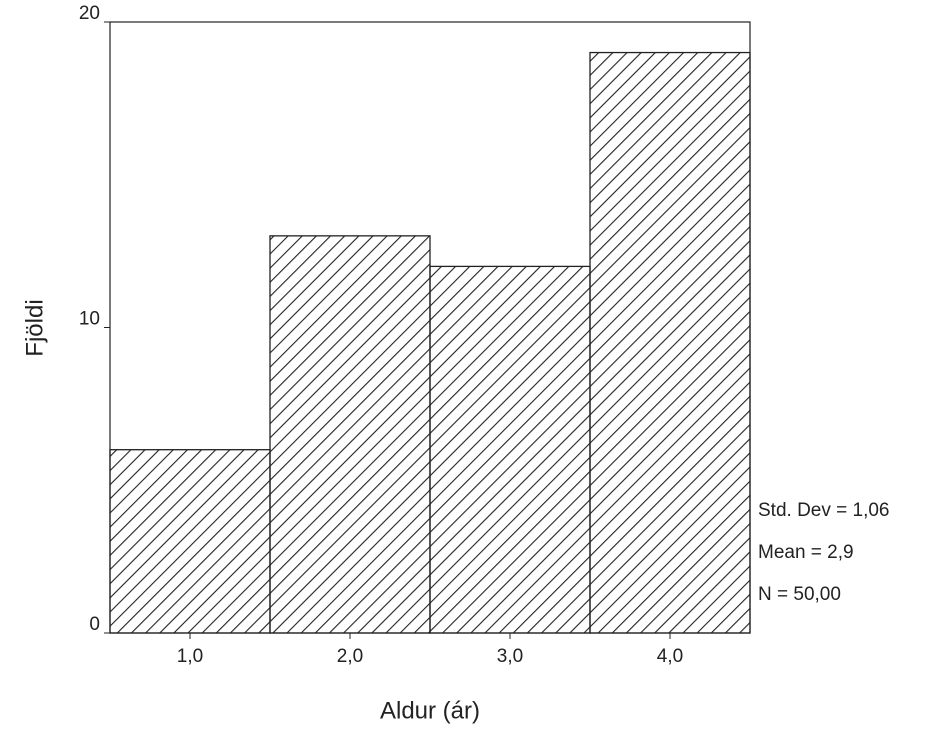 This screenshot has height=756, width=947. Describe the element at coordinates (89, 13) in the screenshot. I see `y-tick-label: 20` at that location.